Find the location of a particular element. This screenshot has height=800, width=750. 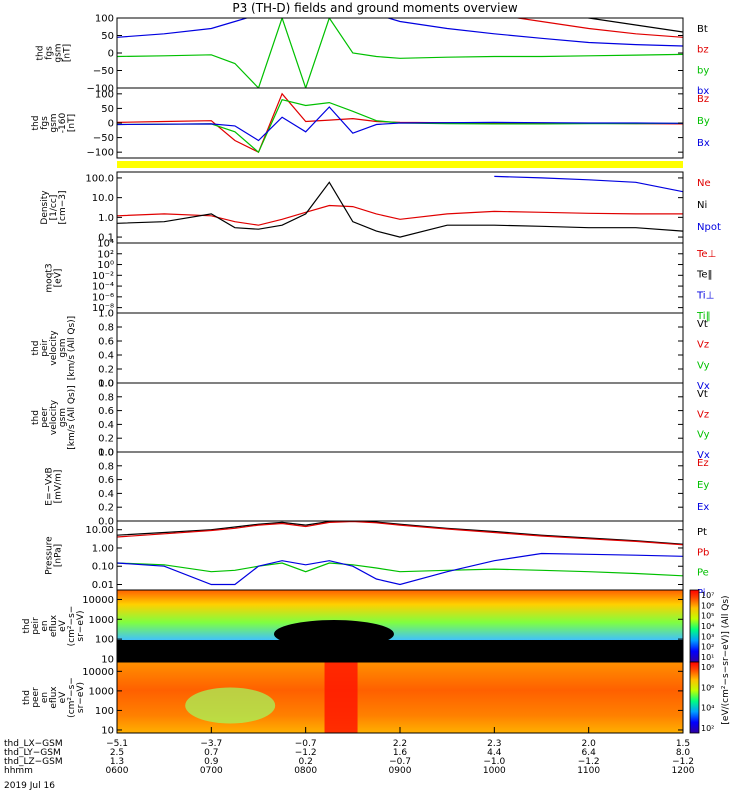

ytick-label-p10: 1000 is located at coordinates (101, 691).